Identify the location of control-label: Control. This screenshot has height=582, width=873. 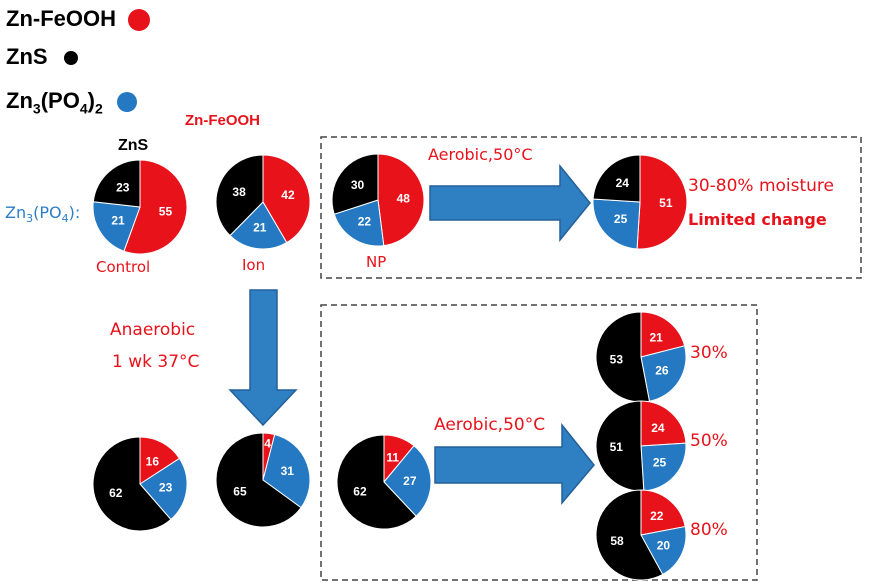
(123, 267).